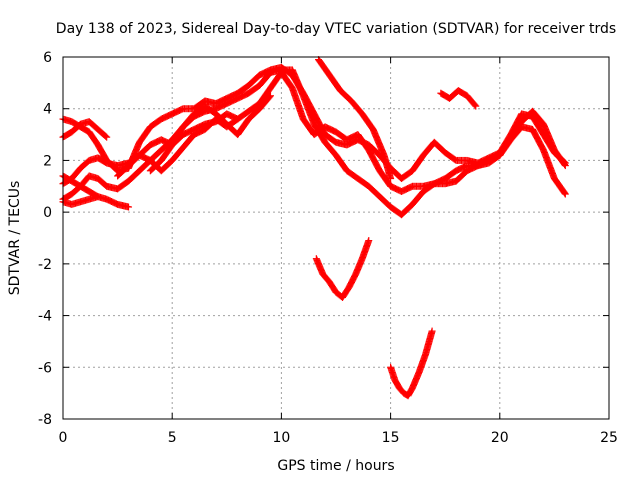  What do you see at coordinates (172, 438) in the screenshot?
I see `x-tick-label: 5` at bounding box center [172, 438].